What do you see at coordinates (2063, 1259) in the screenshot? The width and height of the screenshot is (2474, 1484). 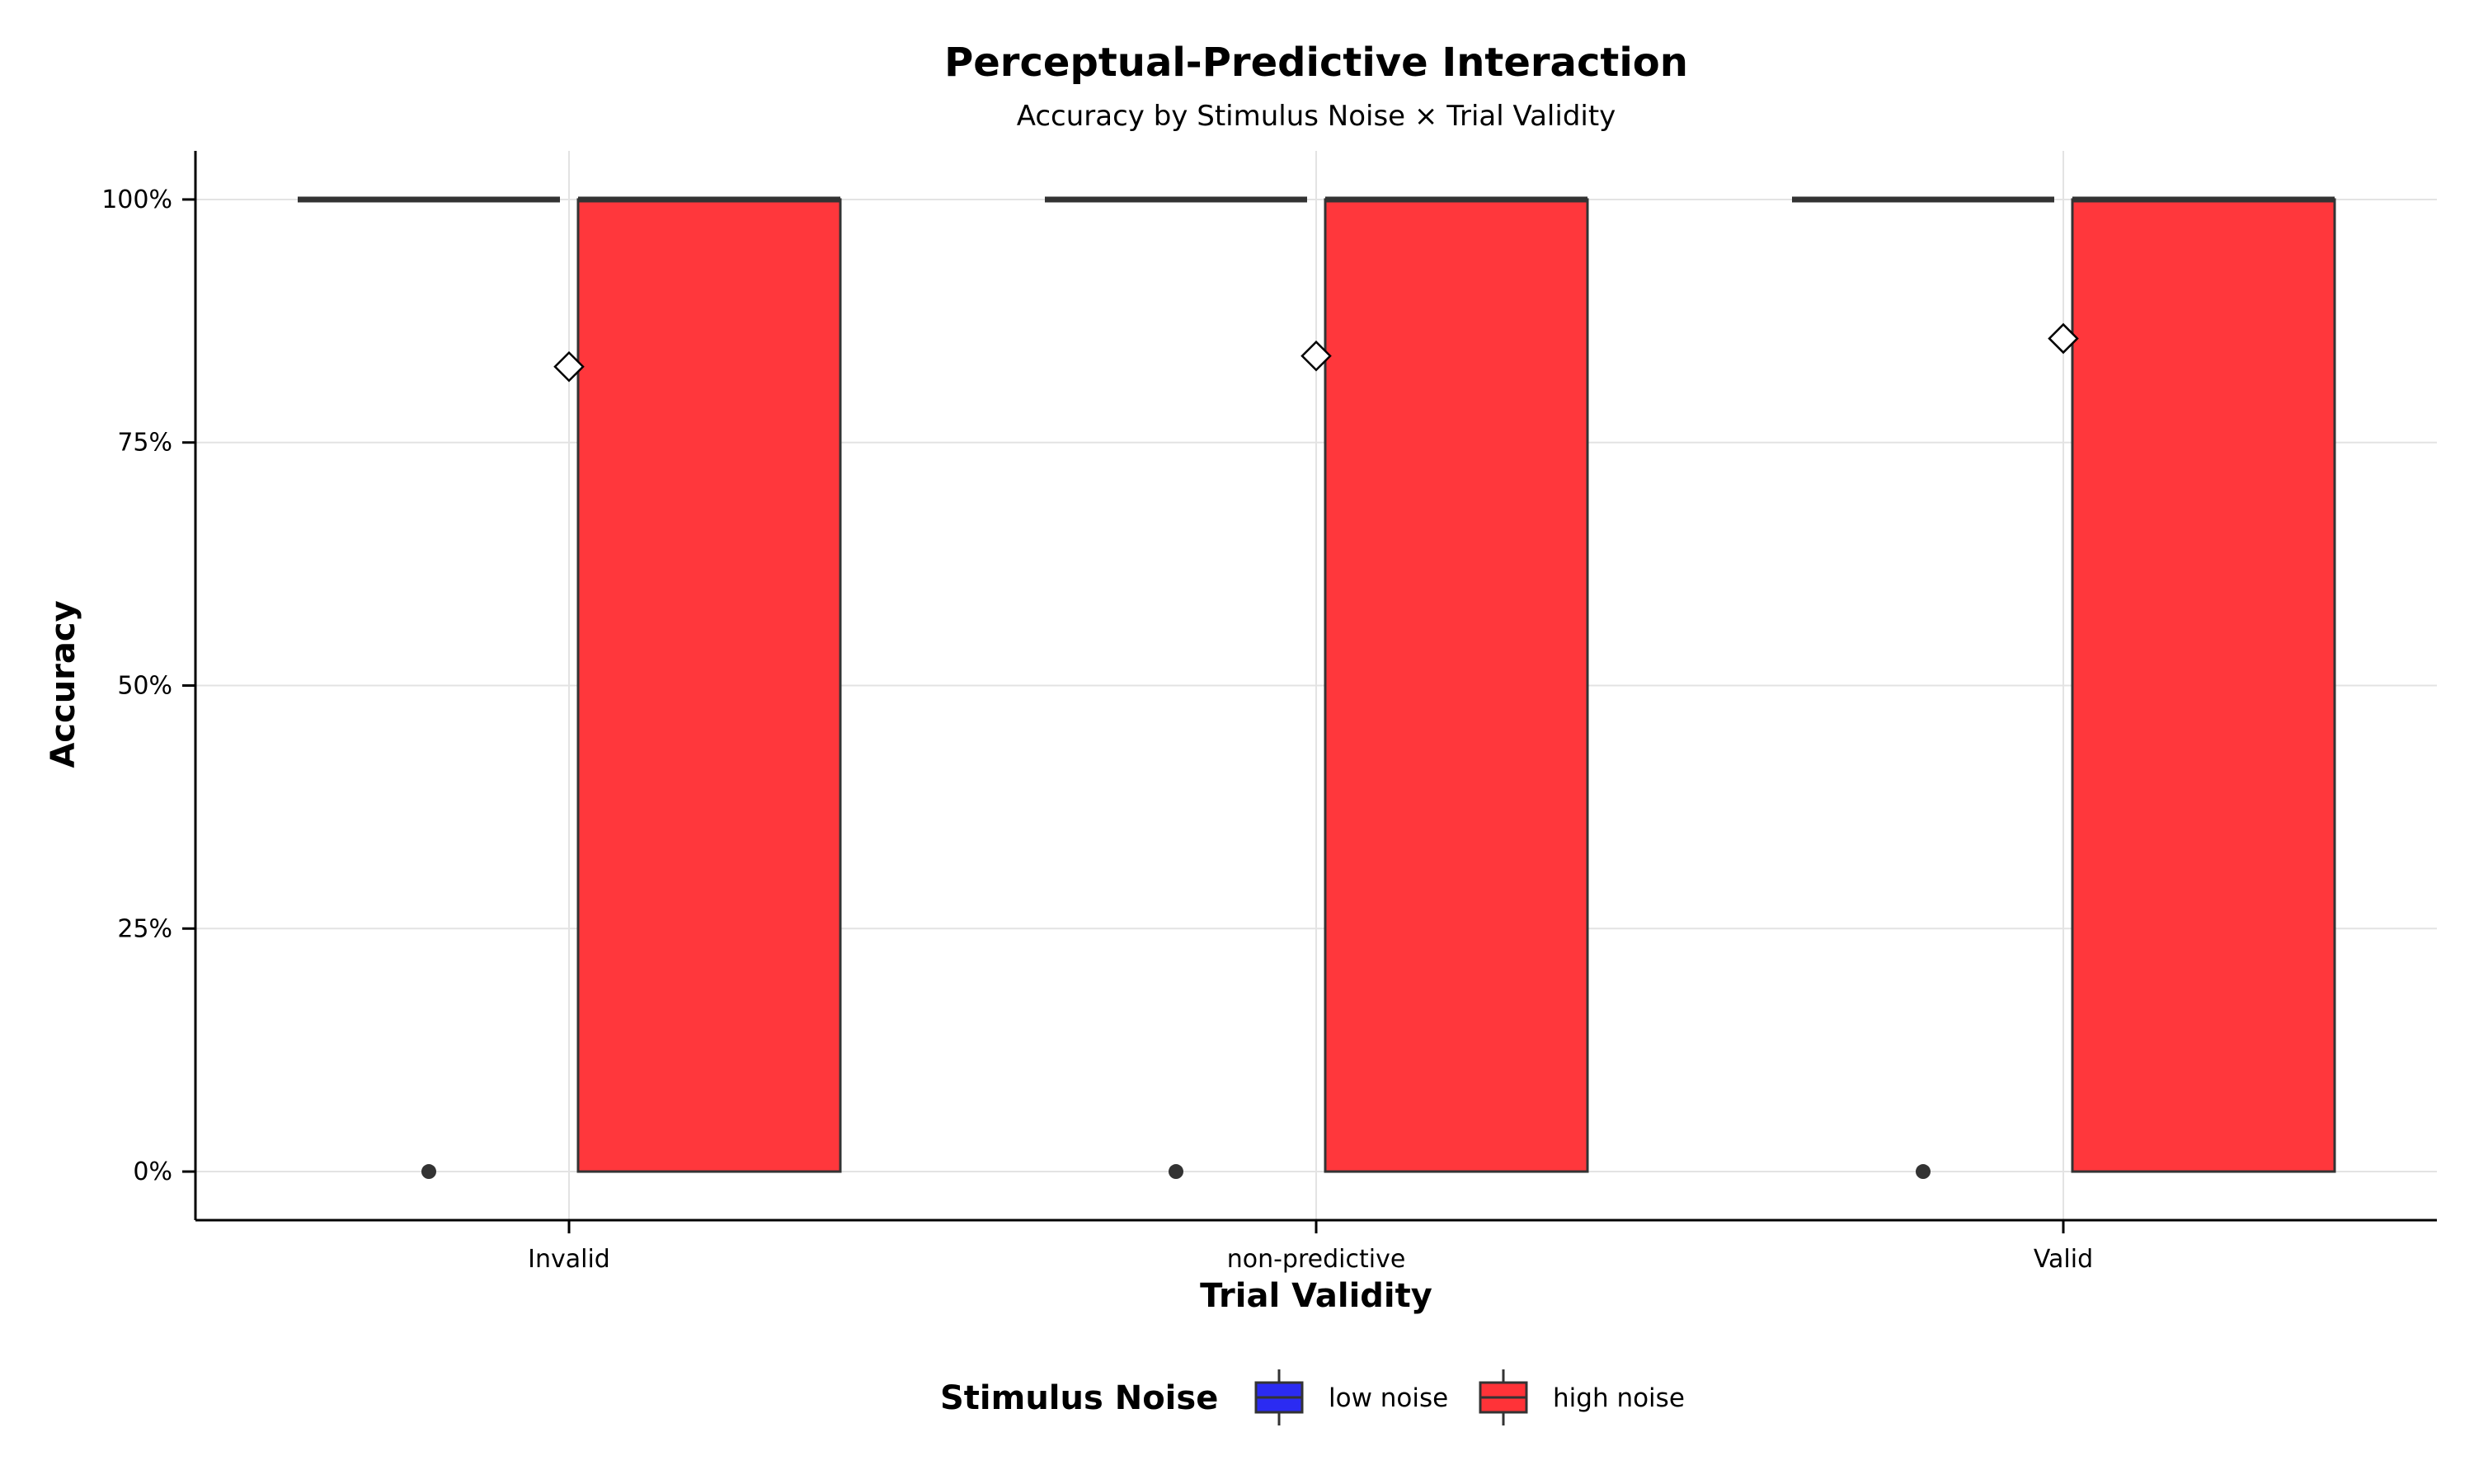 I see `x-tick-label: Valid` at bounding box center [2063, 1259].